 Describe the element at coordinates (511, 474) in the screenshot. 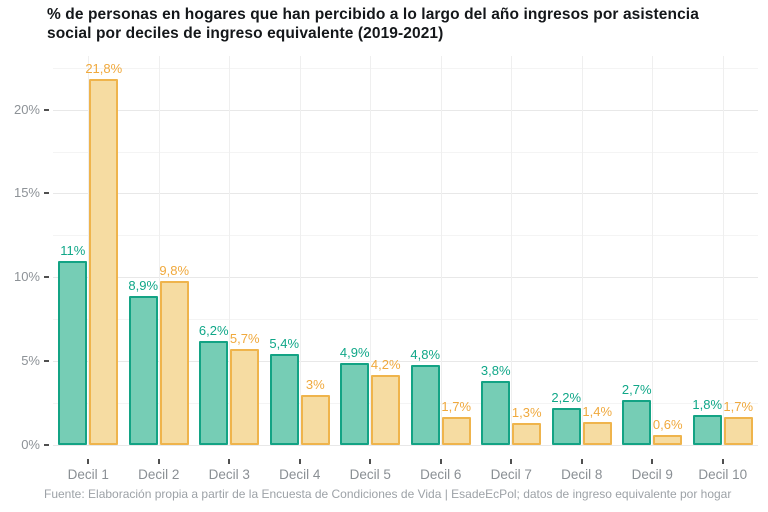

I see `x-axis-label: Decil 7` at that location.